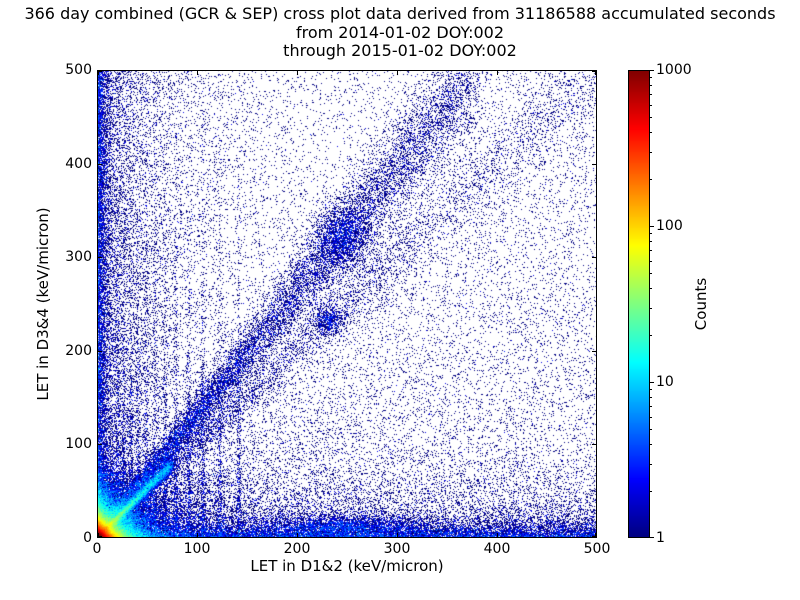 The image size is (800, 600). Describe the element at coordinates (78, 163) in the screenshot. I see `y-tick-label: 400` at that location.